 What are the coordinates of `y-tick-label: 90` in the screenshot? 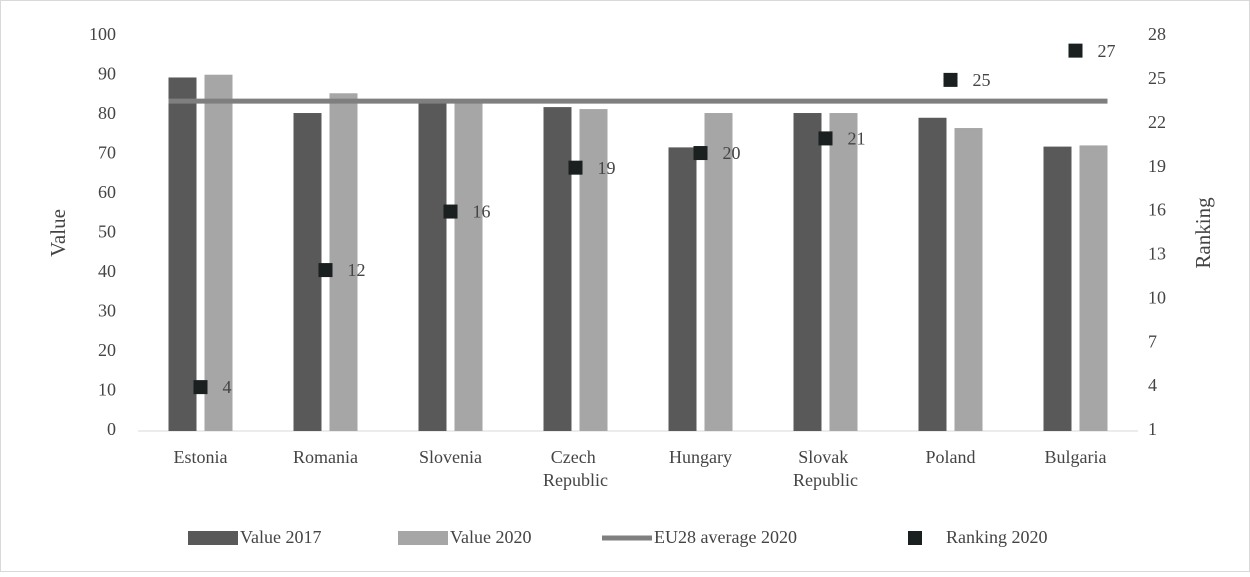 It's located at (107, 74).